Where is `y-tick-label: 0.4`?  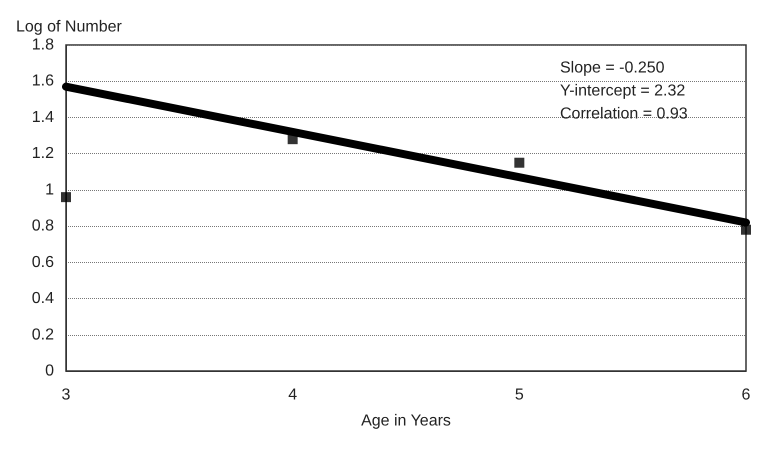
y-tick-label: 0.4 is located at coordinates (43, 299).